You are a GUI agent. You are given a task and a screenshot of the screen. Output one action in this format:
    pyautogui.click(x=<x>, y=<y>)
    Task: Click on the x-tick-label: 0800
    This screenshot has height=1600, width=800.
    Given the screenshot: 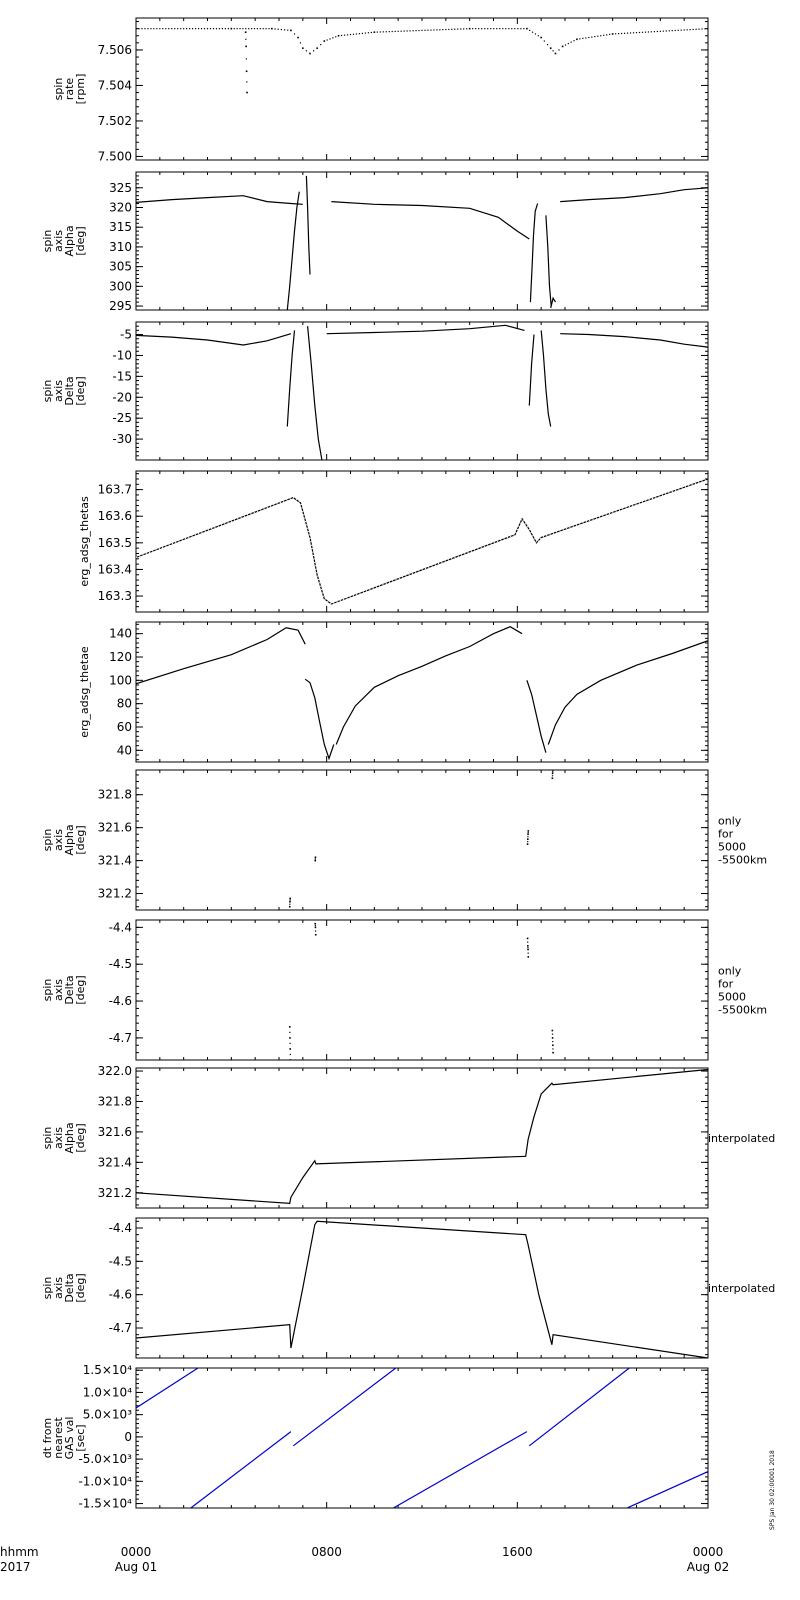 What is the action you would take?
    pyautogui.click(x=326, y=1552)
    